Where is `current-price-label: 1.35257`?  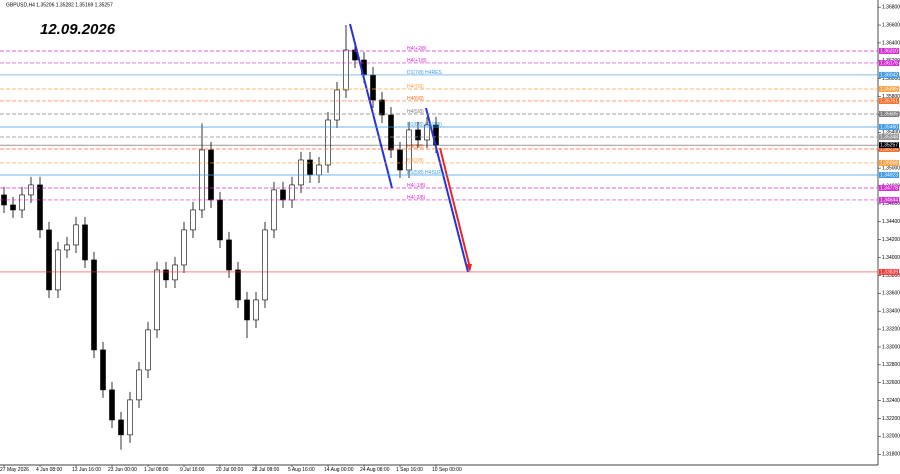 current-price-label: 1.35257 is located at coordinates (889, 145).